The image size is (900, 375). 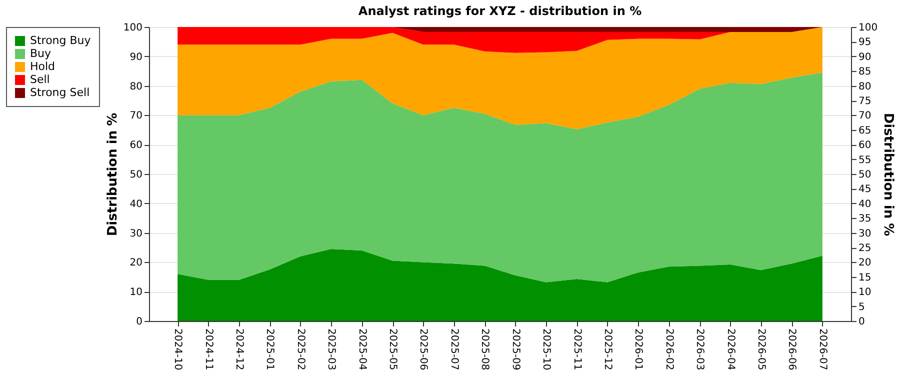 What do you see at coordinates (822, 349) in the screenshot?
I see `x-tick-label: 2026-07` at bounding box center [822, 349].